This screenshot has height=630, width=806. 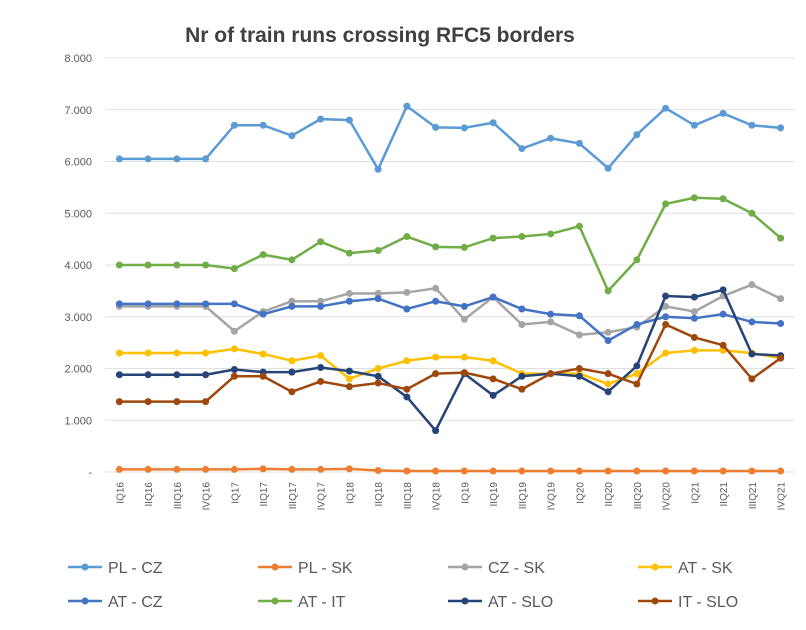 What do you see at coordinates (293, 496) in the screenshot?
I see `x-tick-label: IIIQ17` at bounding box center [293, 496].